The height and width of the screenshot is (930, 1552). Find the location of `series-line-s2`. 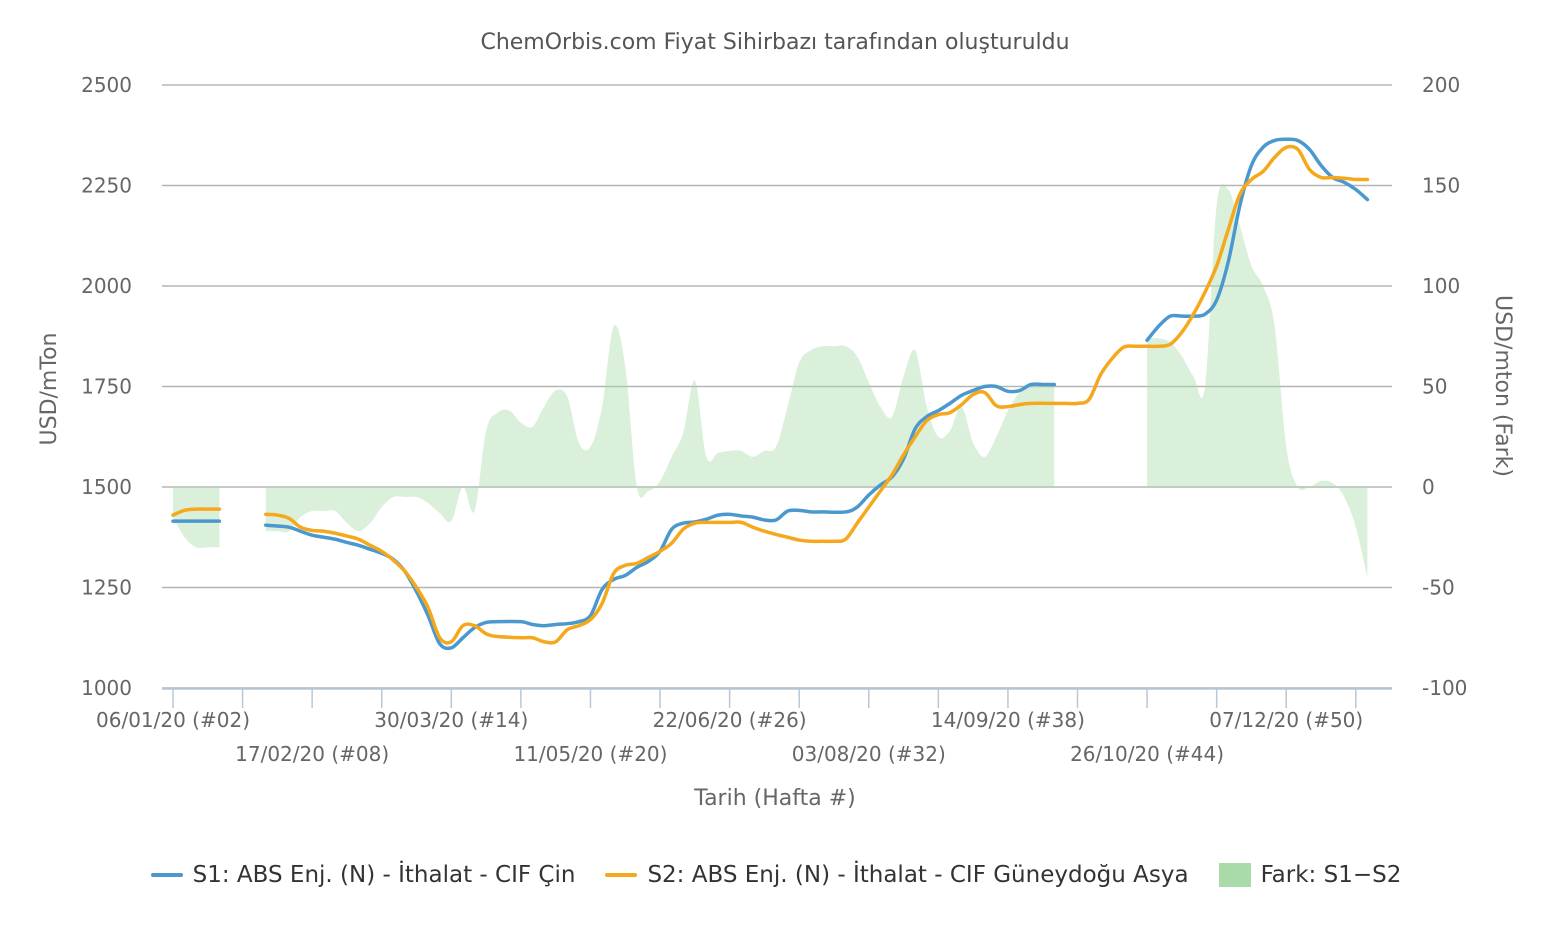

series-line-s2 is located at coordinates (196, 512).